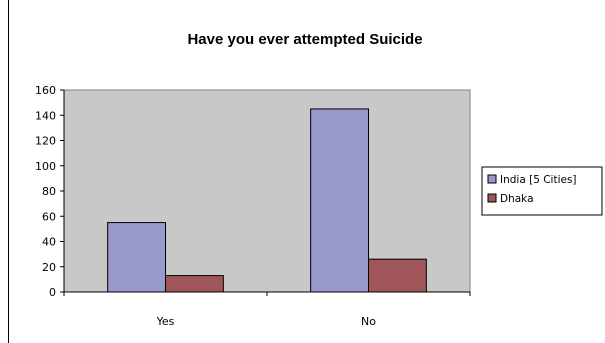  Describe the element at coordinates (45, 141) in the screenshot. I see `y-tick-label: 120` at that location.